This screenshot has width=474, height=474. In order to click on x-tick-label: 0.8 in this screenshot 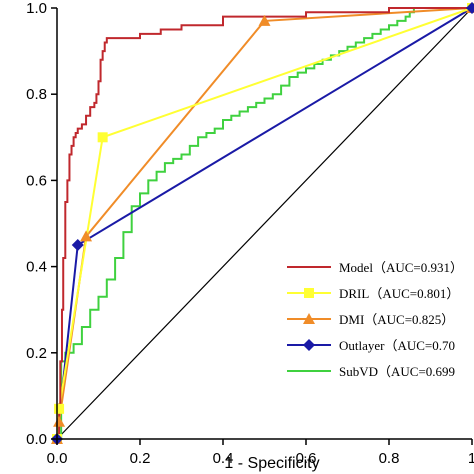, I will do `click(389, 458)`.